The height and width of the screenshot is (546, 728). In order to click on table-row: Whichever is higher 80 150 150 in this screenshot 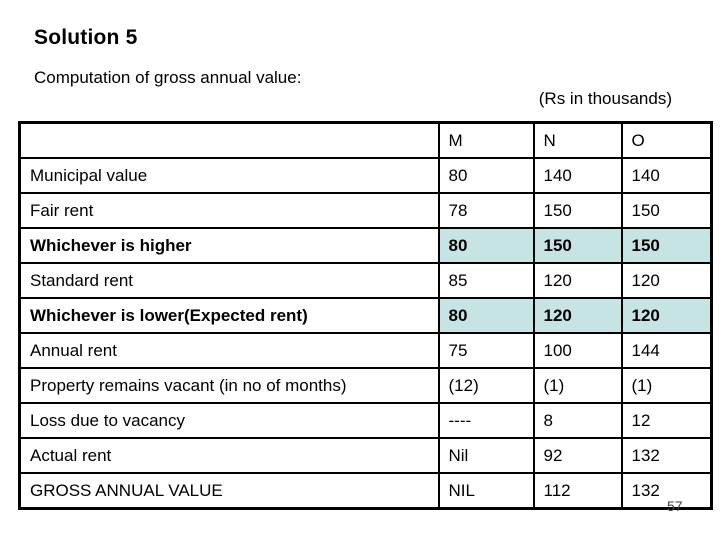, I will do `click(365, 245)`.